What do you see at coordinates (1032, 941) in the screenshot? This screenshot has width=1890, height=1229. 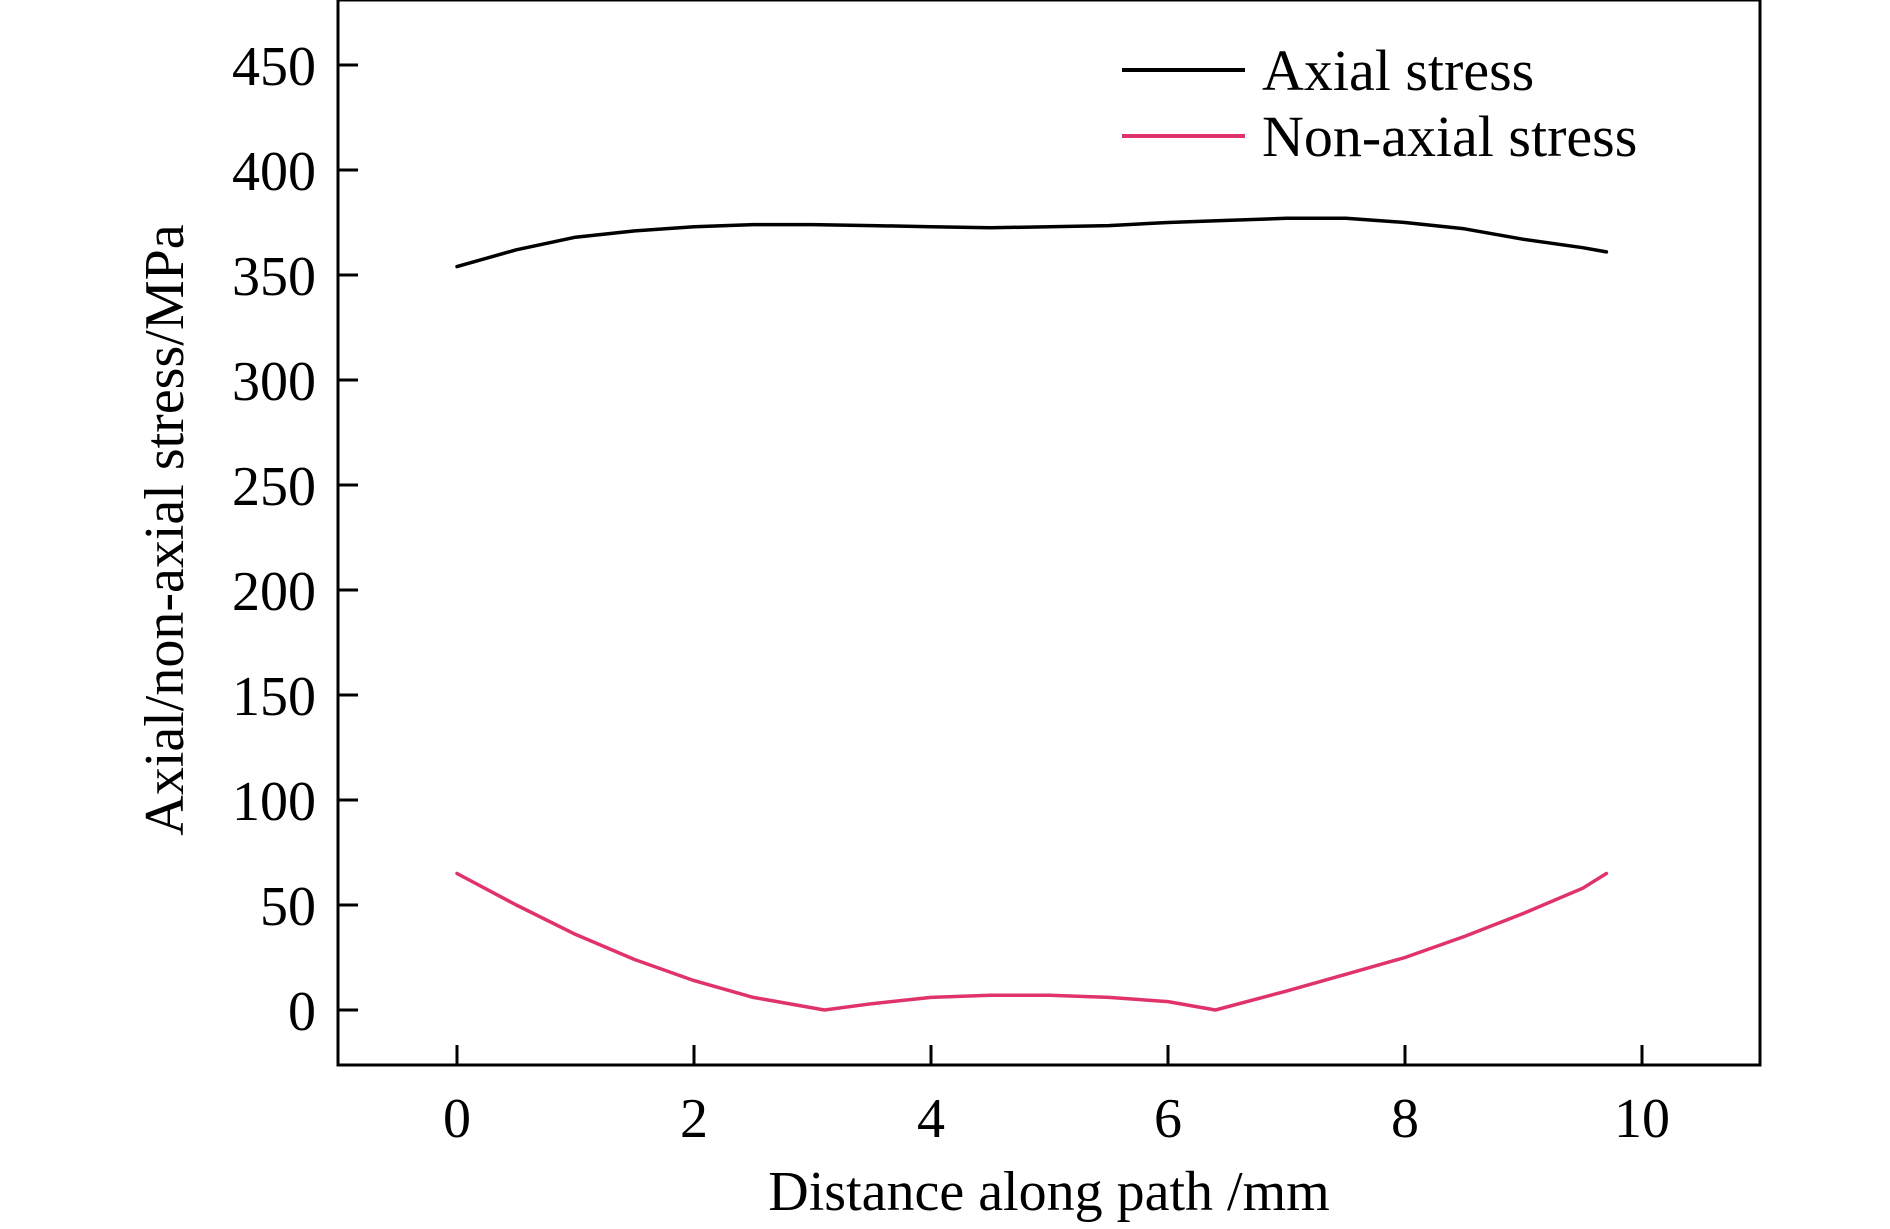 I see `series-line-non-axial-stress` at bounding box center [1032, 941].